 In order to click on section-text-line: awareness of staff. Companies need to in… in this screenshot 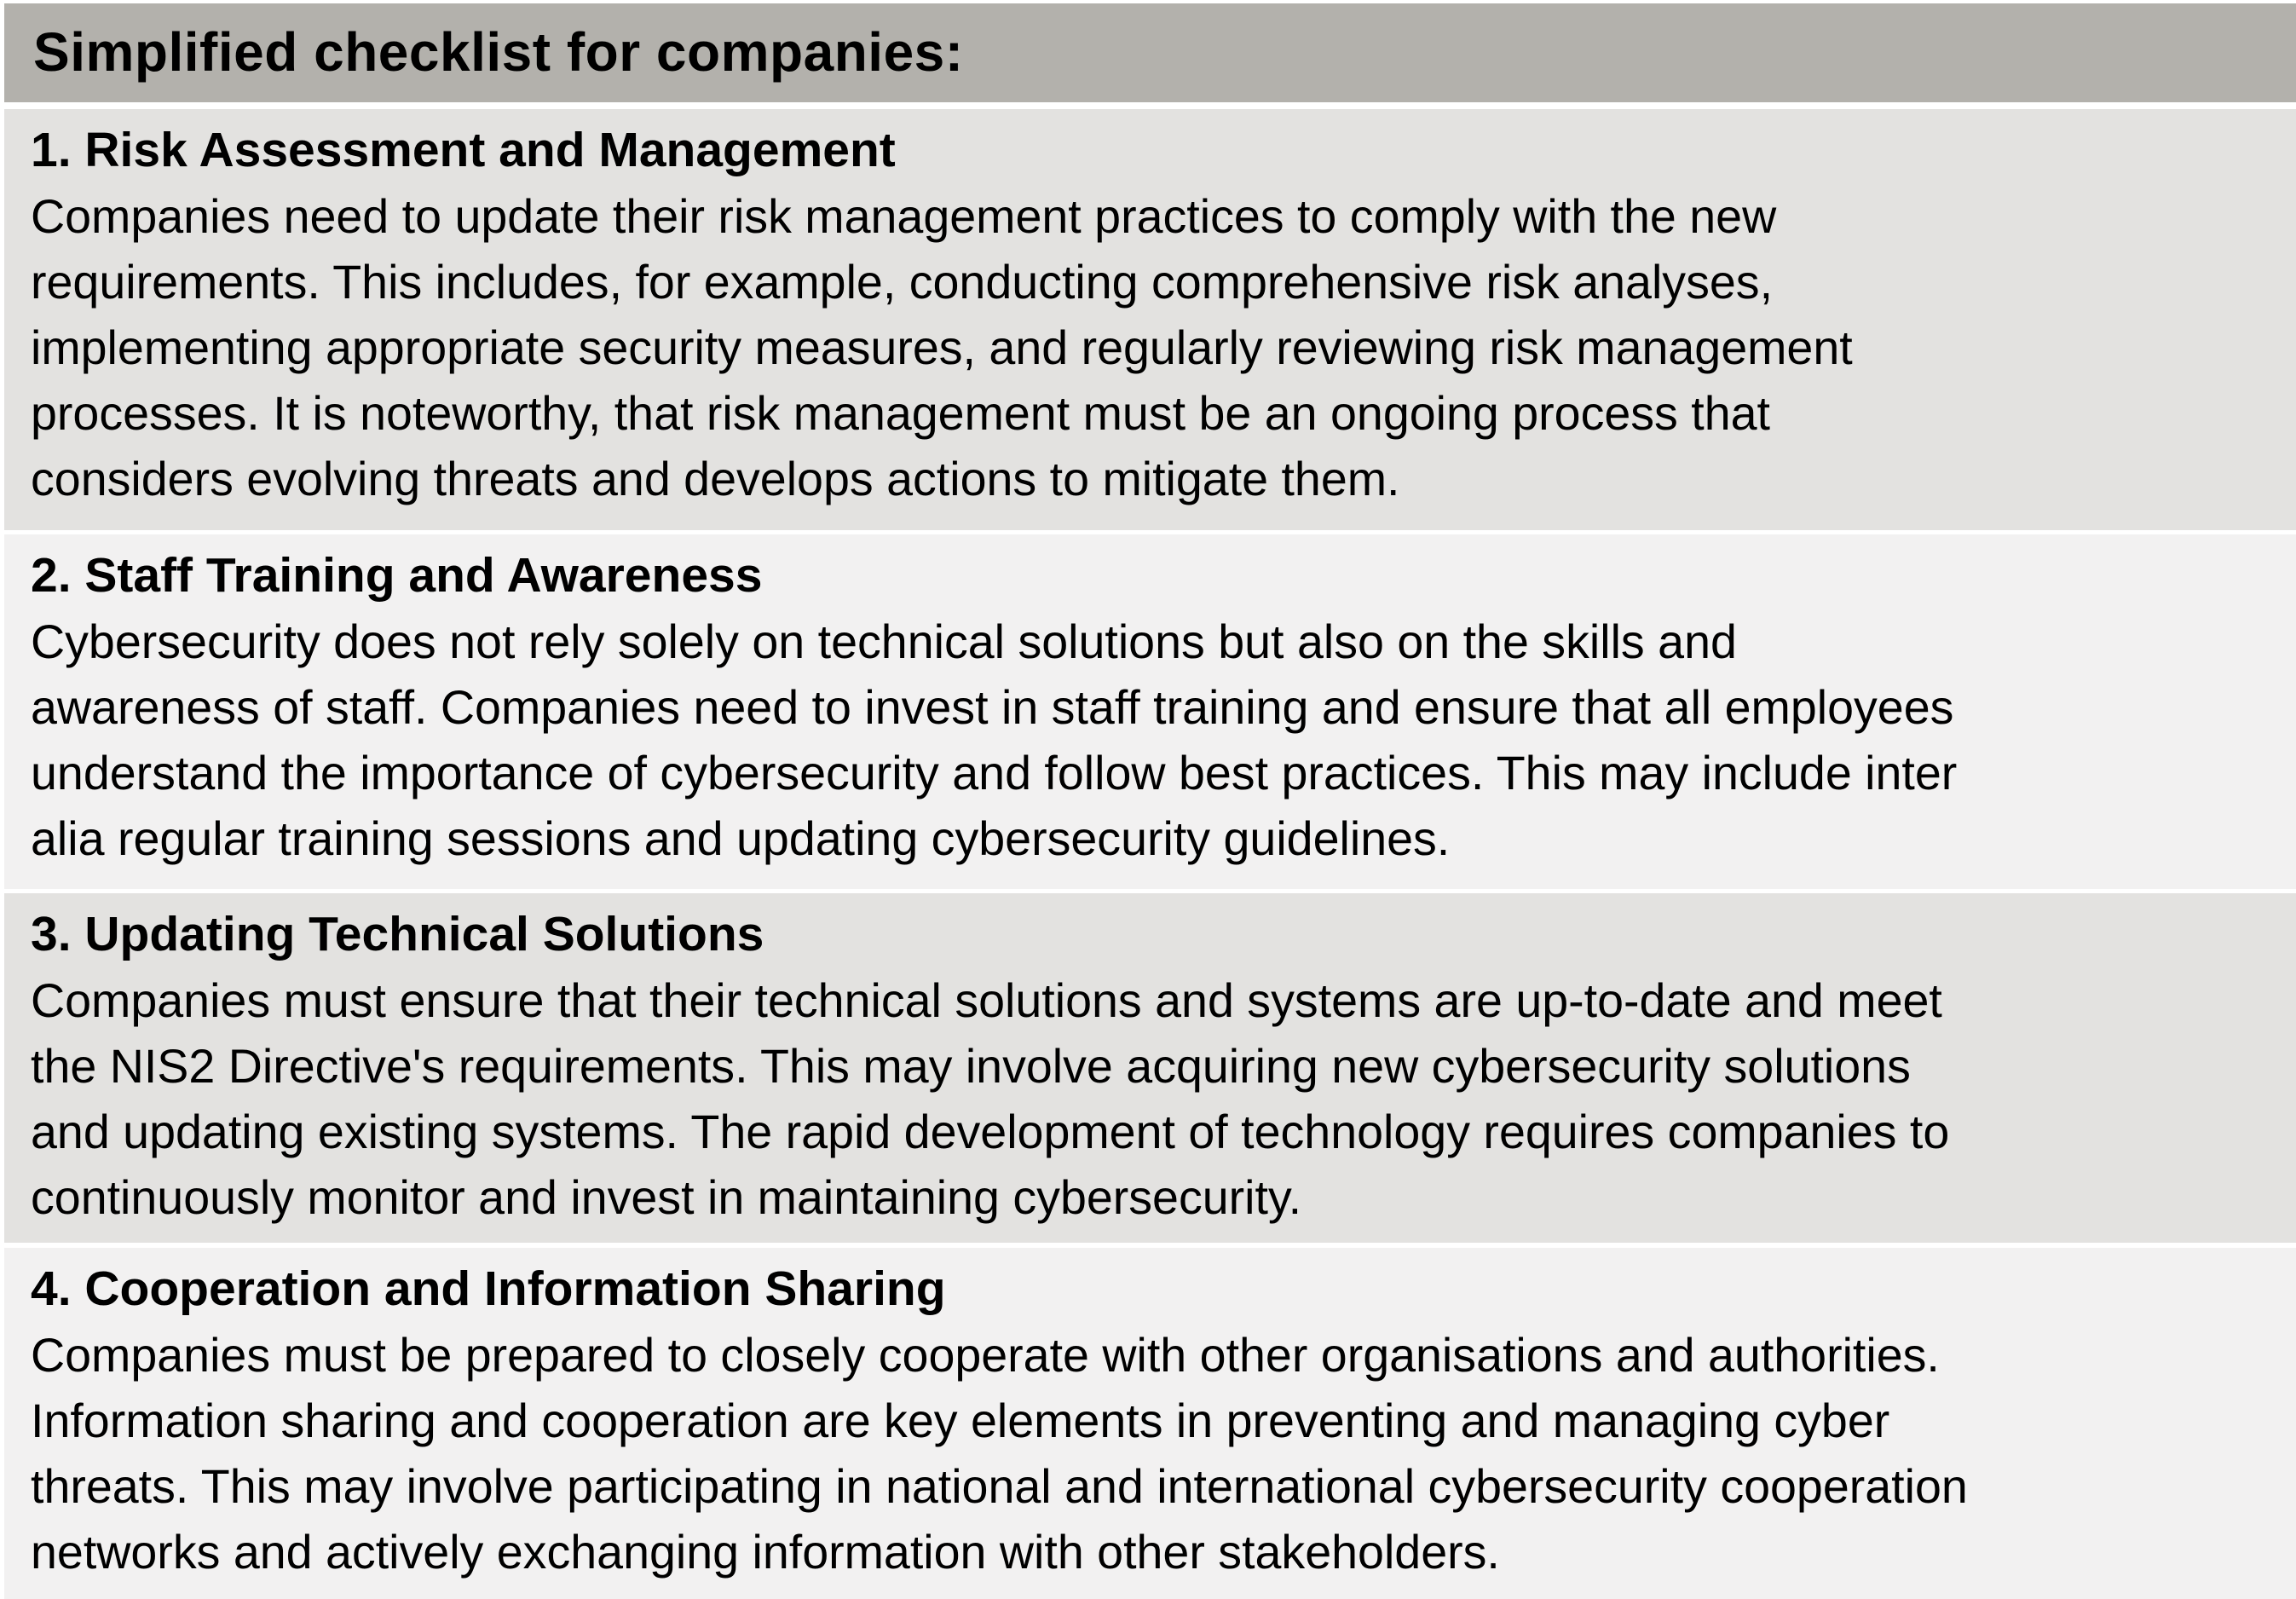, I will do `click(993, 707)`.